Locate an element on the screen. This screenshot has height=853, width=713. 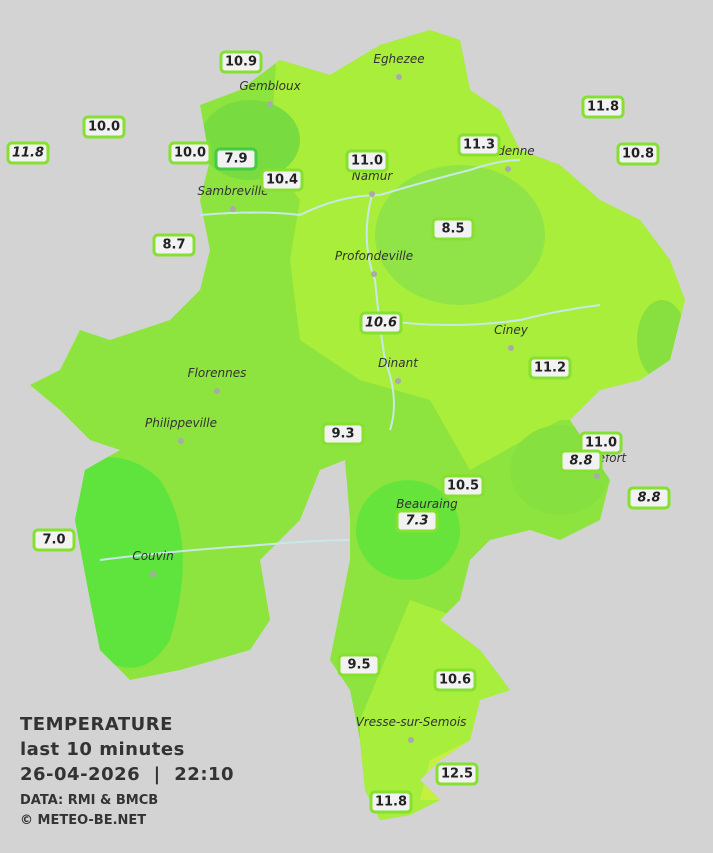
station-value: 11.3 is located at coordinates (479, 145).